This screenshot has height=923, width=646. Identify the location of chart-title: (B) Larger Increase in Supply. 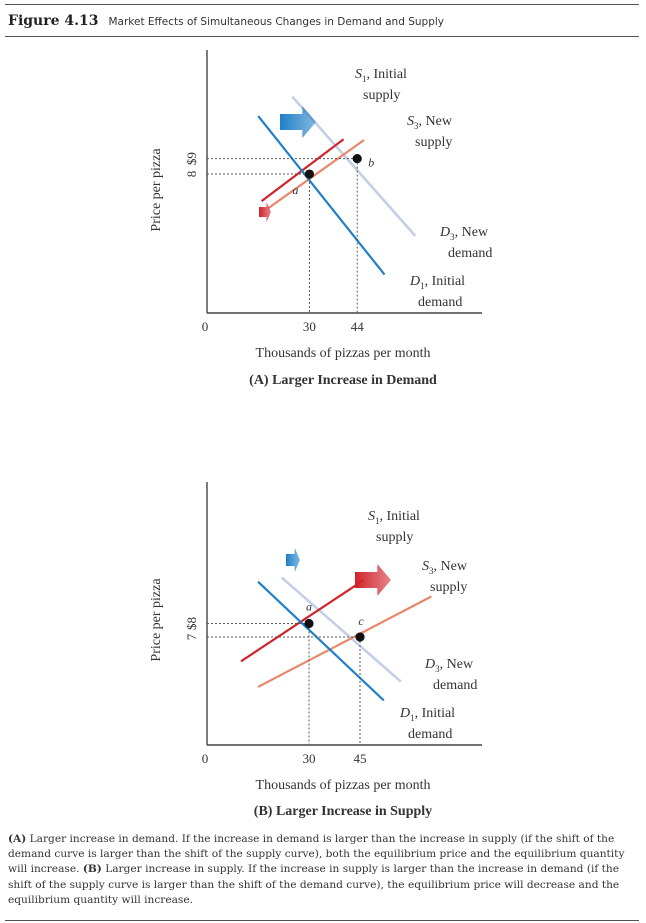
(343, 811).